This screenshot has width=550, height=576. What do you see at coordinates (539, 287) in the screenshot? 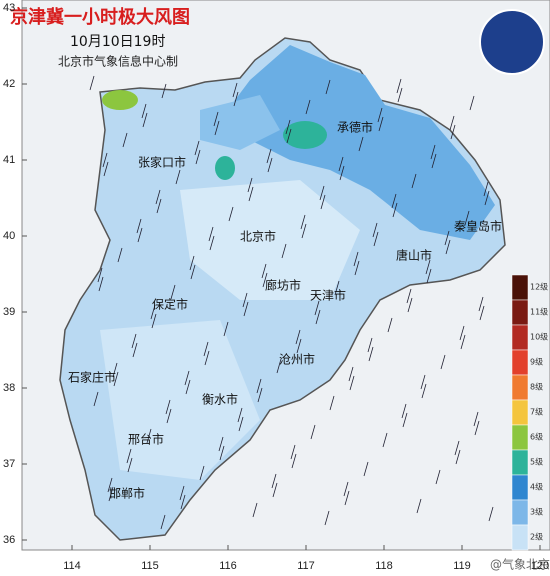
I see `legend-label: 12级` at bounding box center [539, 287].